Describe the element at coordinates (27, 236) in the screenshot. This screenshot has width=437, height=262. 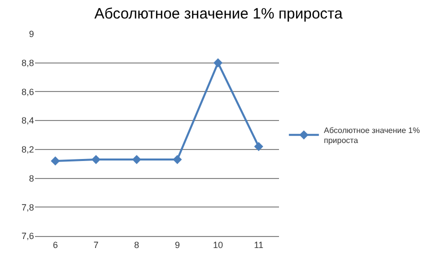
I see `y-tick-label: 7,6` at that location.